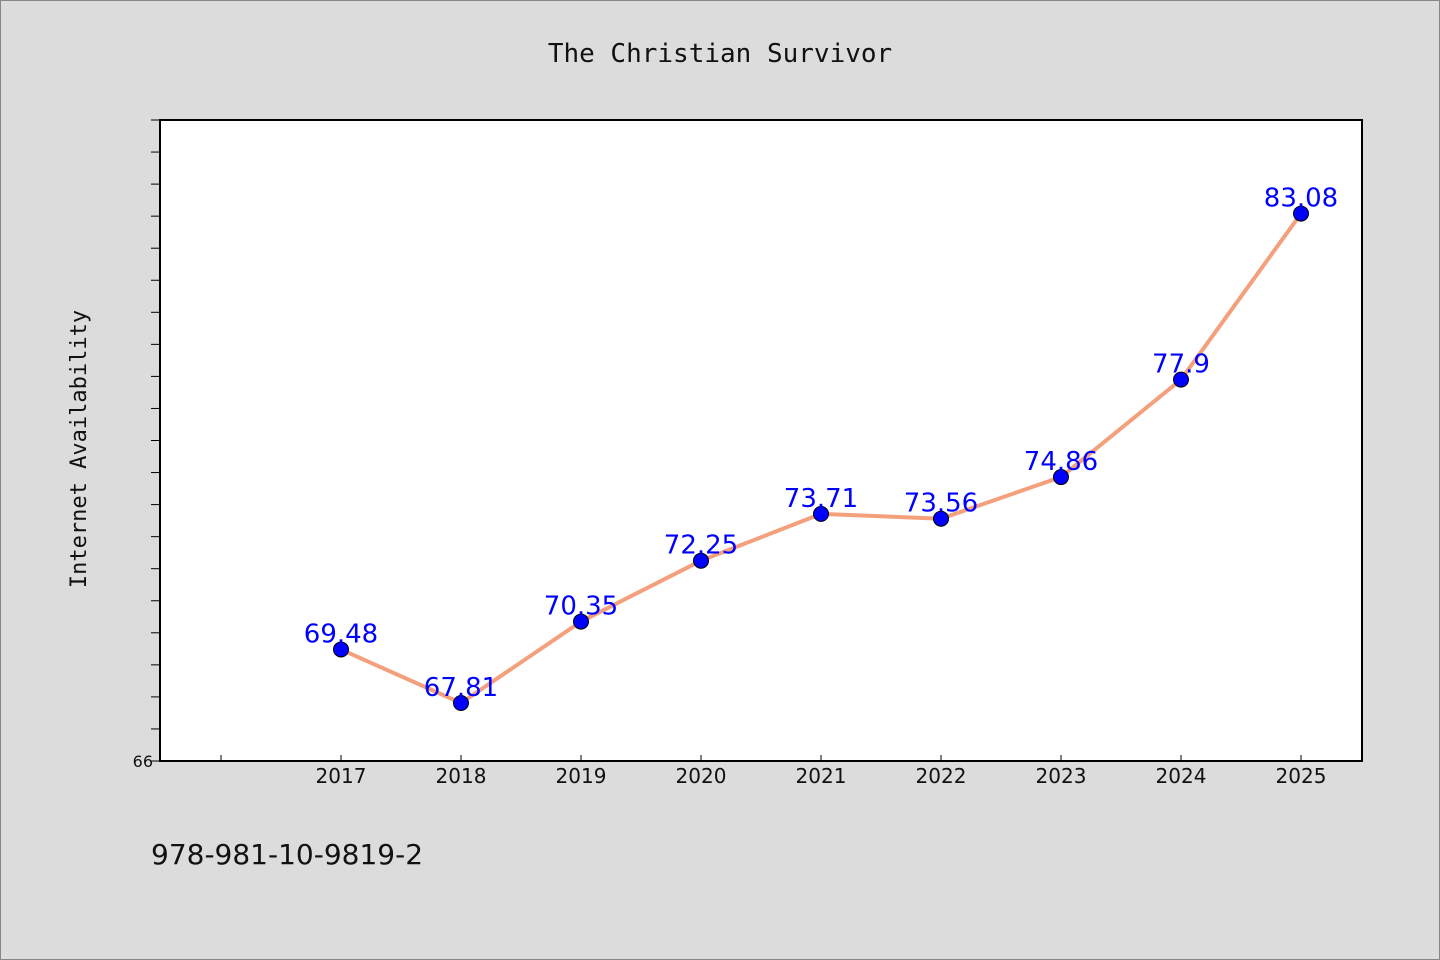 This screenshot has height=960, width=1440. Describe the element at coordinates (287, 854) in the screenshot. I see `footer-code: 978-981-10-9819-2` at that location.